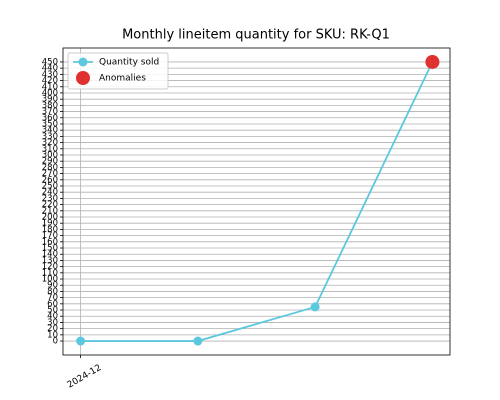 This screenshot has width=500, height=400. I want to click on y-tick-label: 130, so click(50, 261).